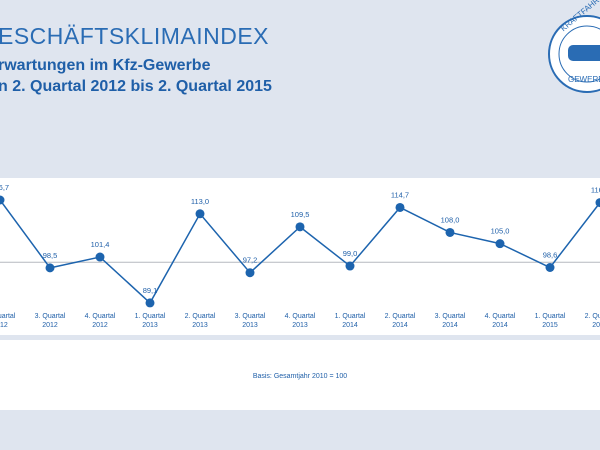 This screenshot has width=600, height=450. What do you see at coordinates (584, 79) in the screenshot?
I see `logo-text: GEWERB` at bounding box center [584, 79].